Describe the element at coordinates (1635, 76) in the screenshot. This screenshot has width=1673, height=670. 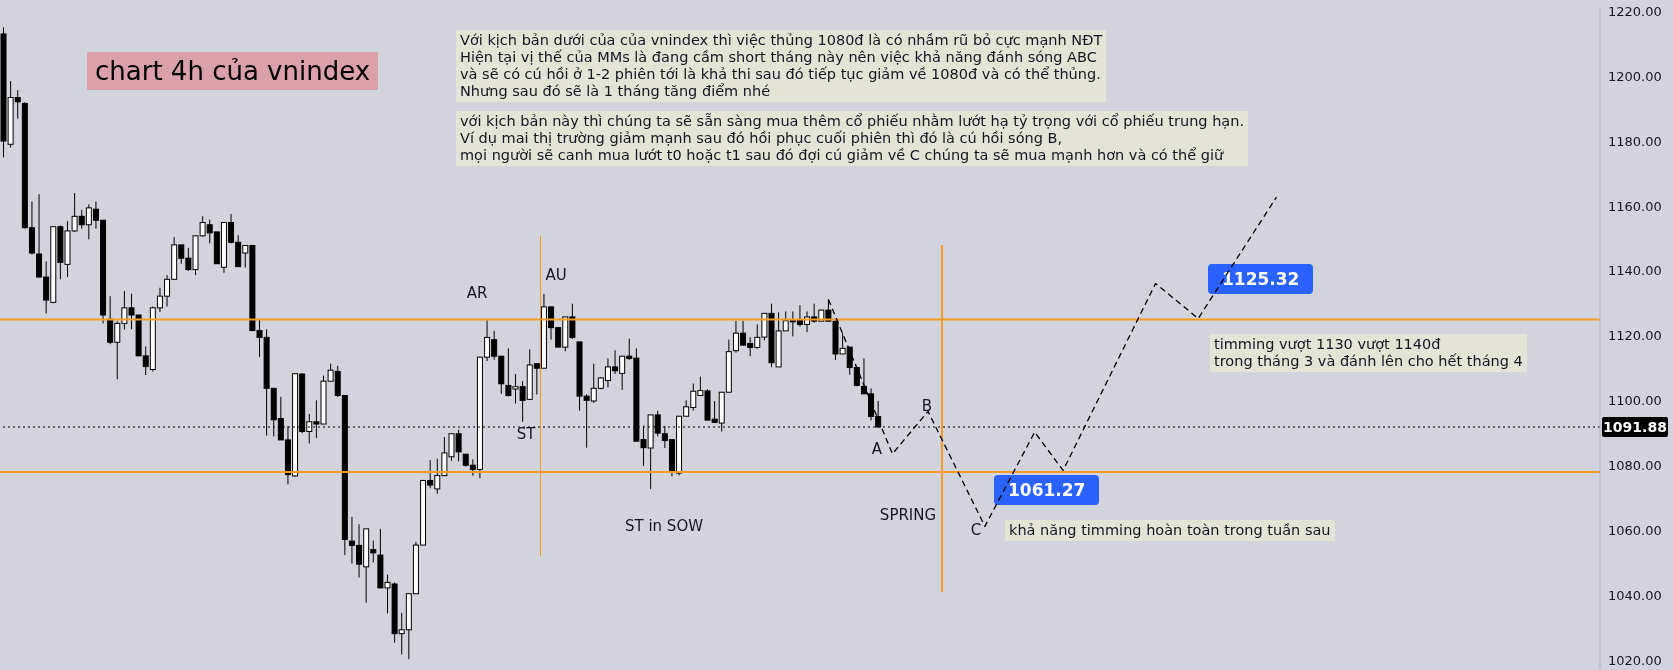
I see `y-tick-label: 1200.00` at that location.